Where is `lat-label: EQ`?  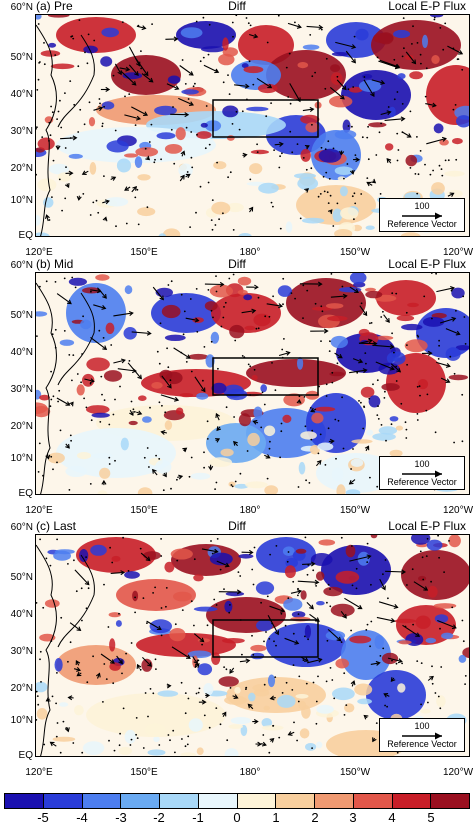 lat-label: EQ is located at coordinates (25, 235).